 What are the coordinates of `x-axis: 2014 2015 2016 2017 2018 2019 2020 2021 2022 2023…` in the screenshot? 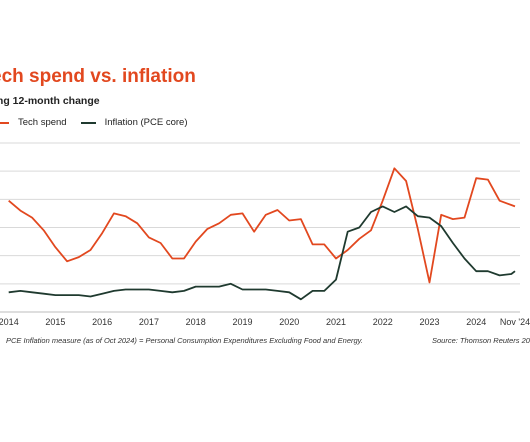 It's located at (265, 322).